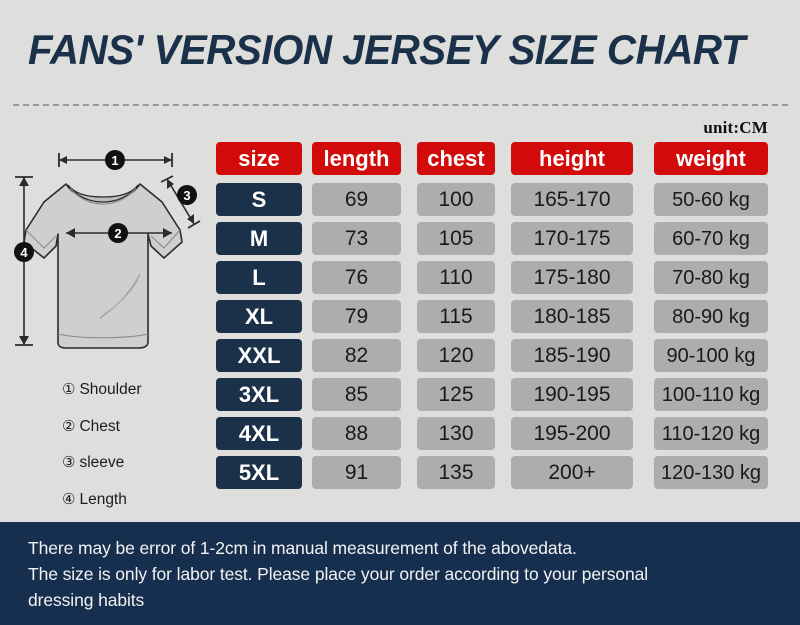 This screenshot has height=625, width=800. I want to click on cell-chest: 130, so click(456, 433).